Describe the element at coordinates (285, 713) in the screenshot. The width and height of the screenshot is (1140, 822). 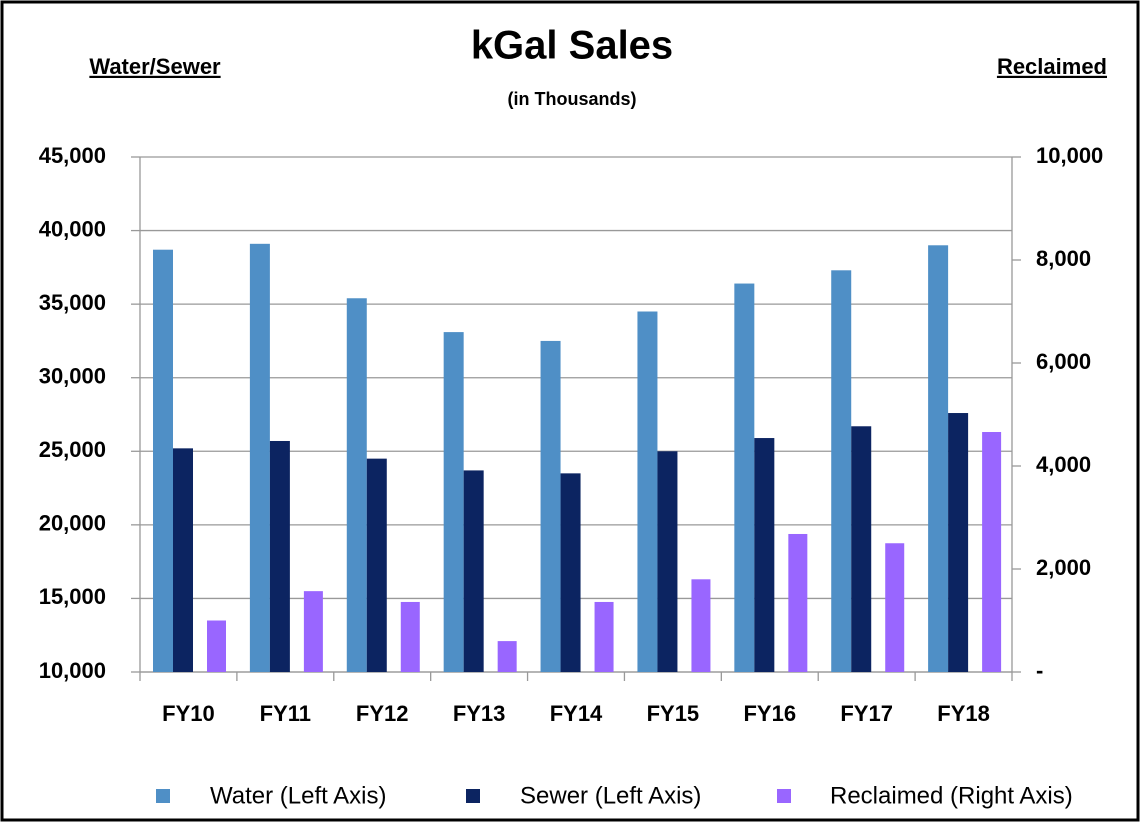
I see `x-tick-label: FY11` at that location.